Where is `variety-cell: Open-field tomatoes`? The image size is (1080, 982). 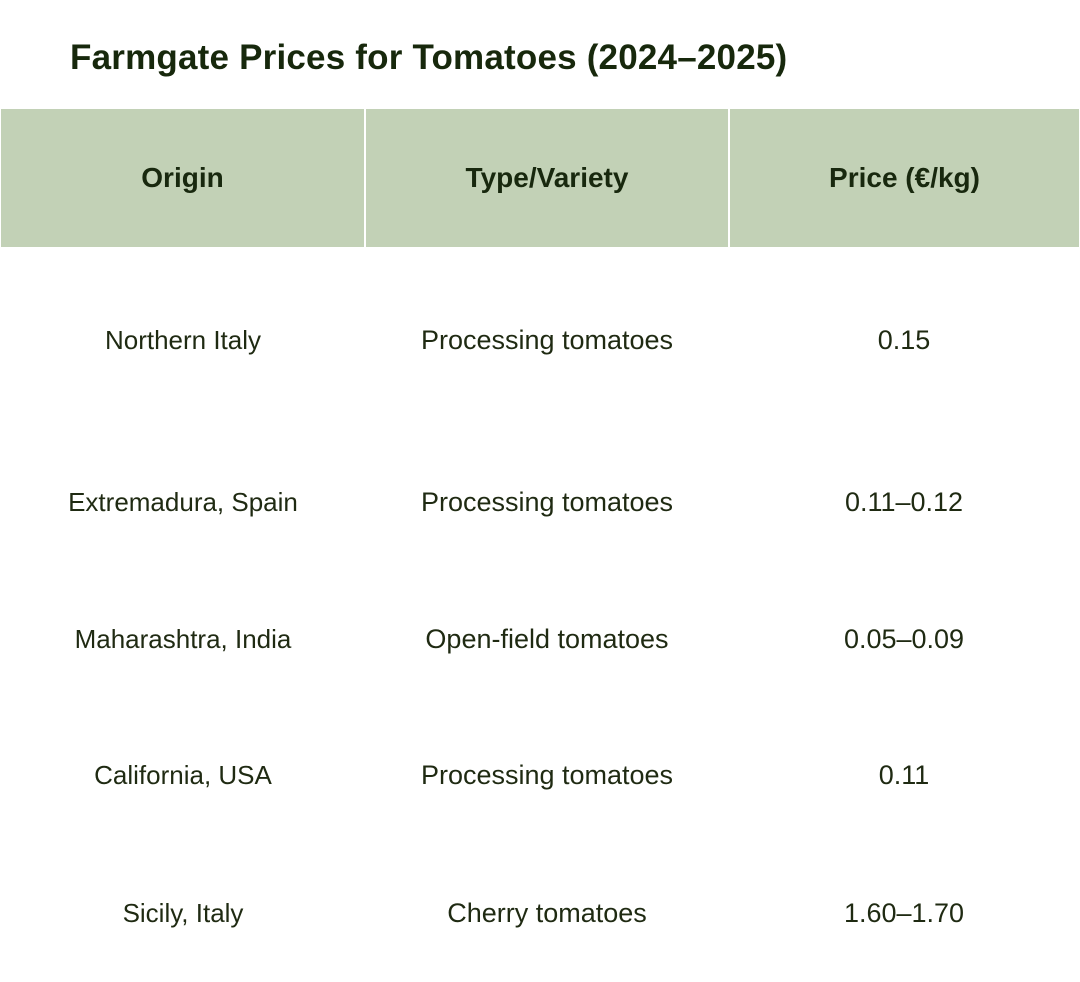 variety-cell: Open-field tomatoes is located at coordinates (547, 638).